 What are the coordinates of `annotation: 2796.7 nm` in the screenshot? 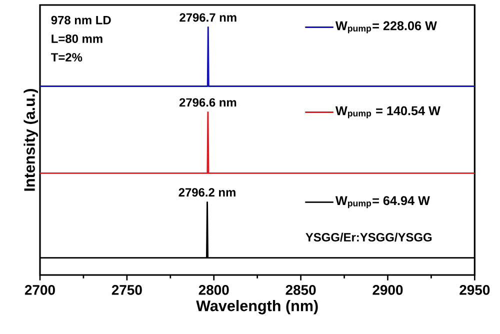 It's located at (208, 17).